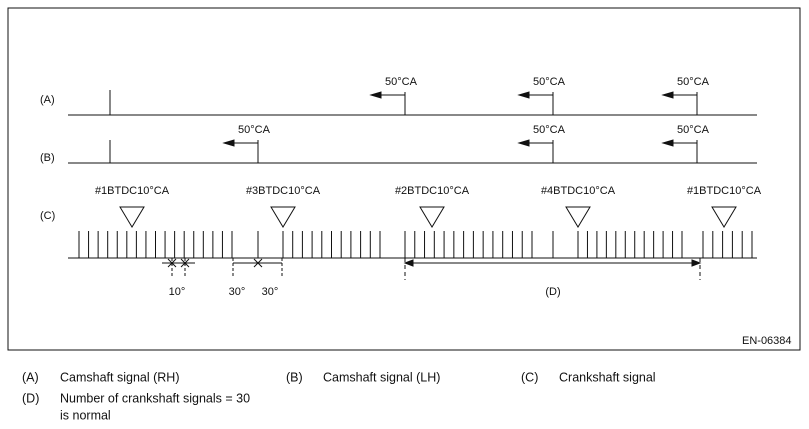 This screenshot has height=429, width=809. I want to click on tdc-label: #3BTDC10°CA, so click(283, 191).